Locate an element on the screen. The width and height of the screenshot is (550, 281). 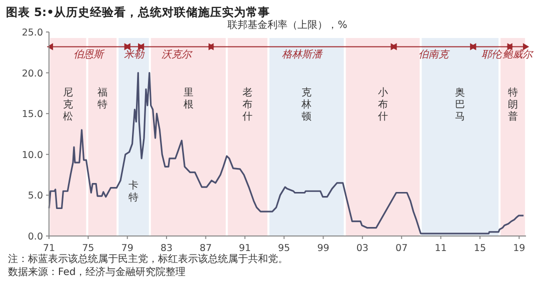
x-tick-label: 79 is located at coordinates (127, 248).